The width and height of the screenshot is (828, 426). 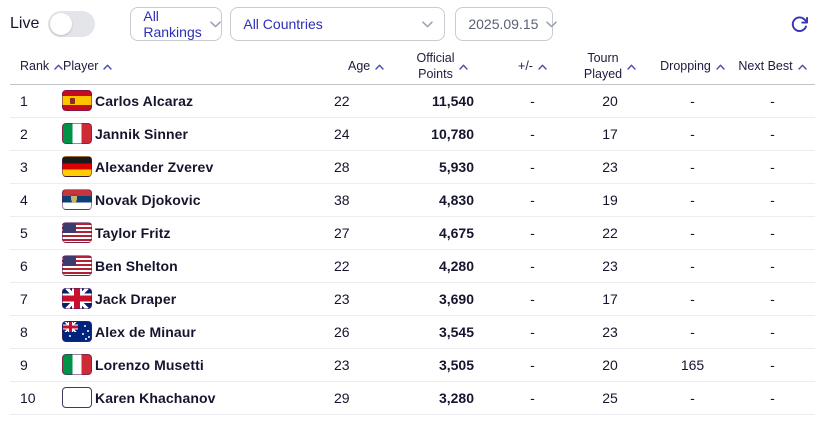 I want to click on column-header-label: Rank, so click(x=35, y=65).